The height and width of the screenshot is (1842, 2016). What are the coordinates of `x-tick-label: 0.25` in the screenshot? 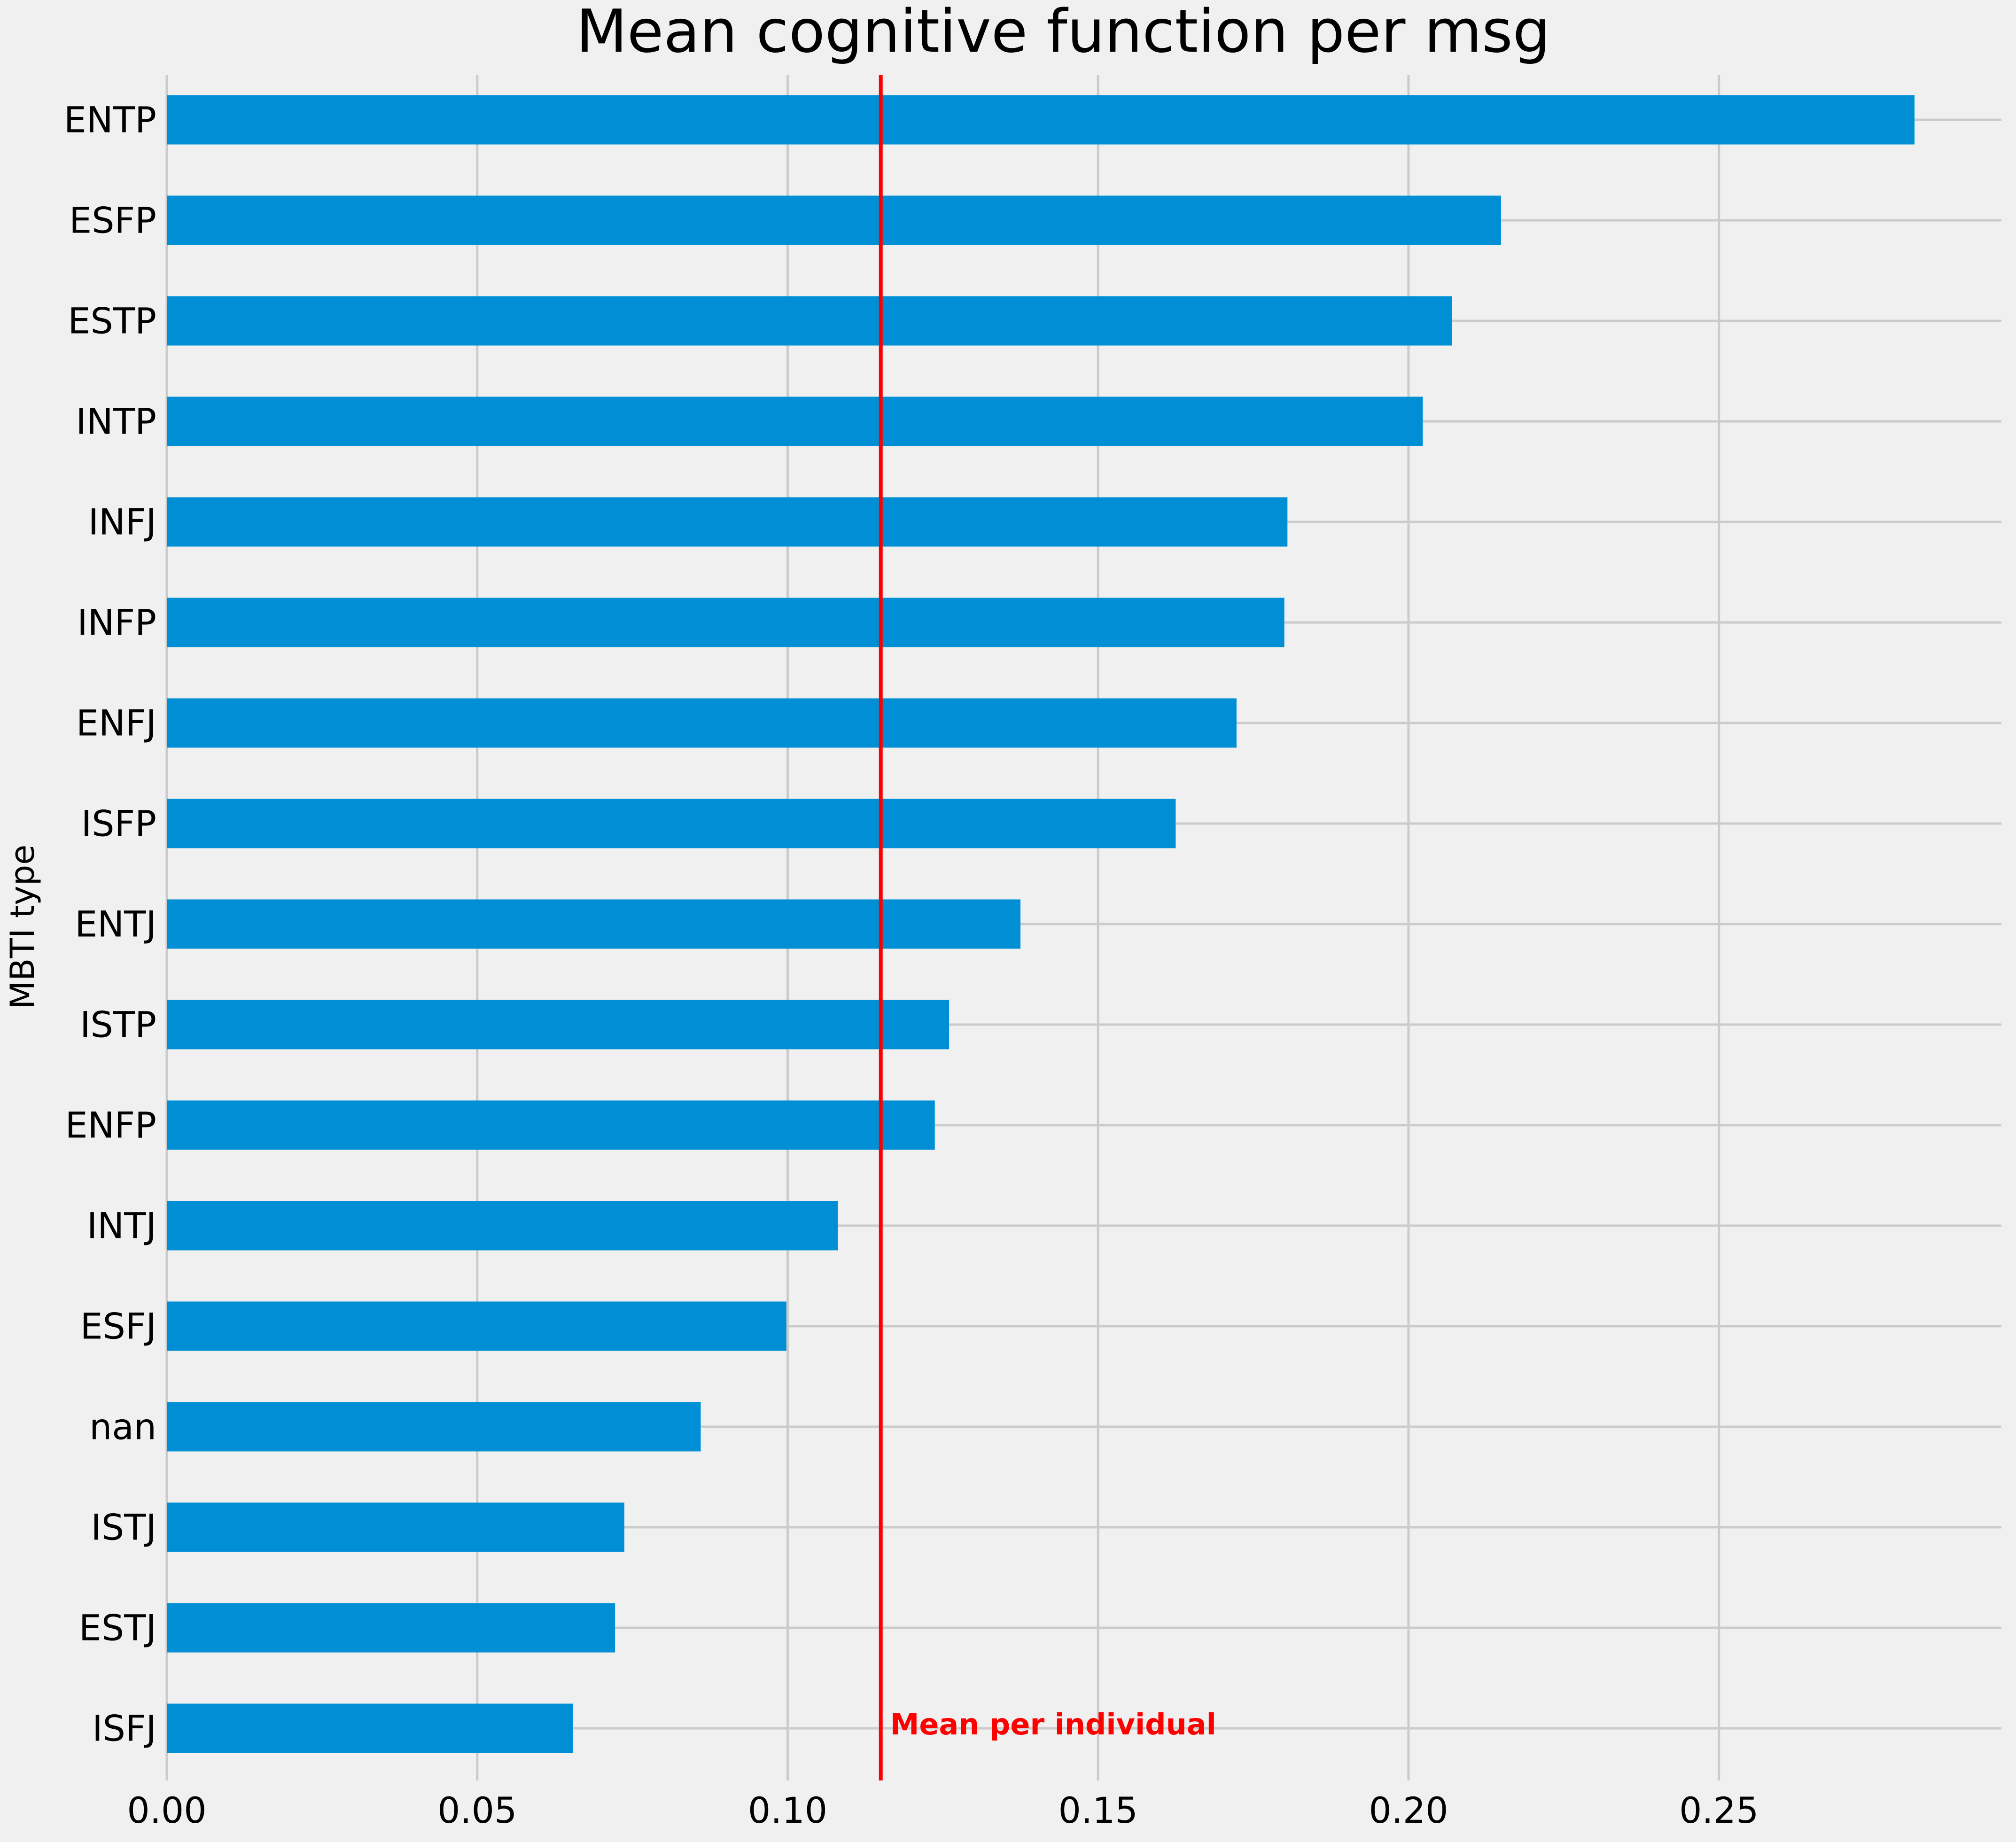 It's located at (1719, 1810).